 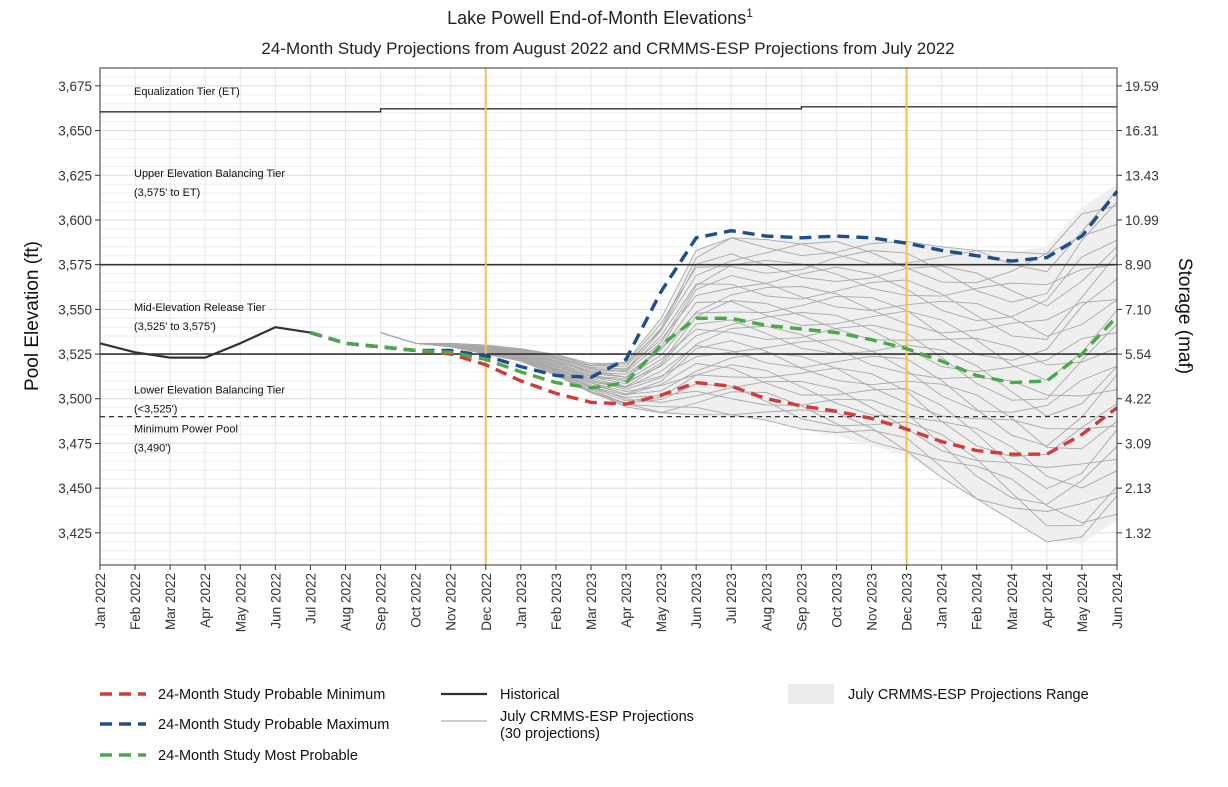 What do you see at coordinates (968, 695) in the screenshot?
I see `legend-label: July CRMMS-ESP Projections Range` at bounding box center [968, 695].